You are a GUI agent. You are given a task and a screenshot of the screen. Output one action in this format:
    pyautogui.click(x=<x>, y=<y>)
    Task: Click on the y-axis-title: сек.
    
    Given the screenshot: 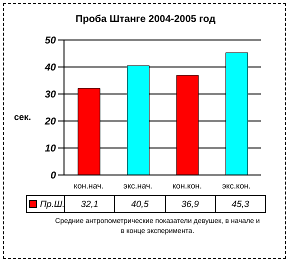 What is the action you would take?
    pyautogui.click(x=23, y=117)
    